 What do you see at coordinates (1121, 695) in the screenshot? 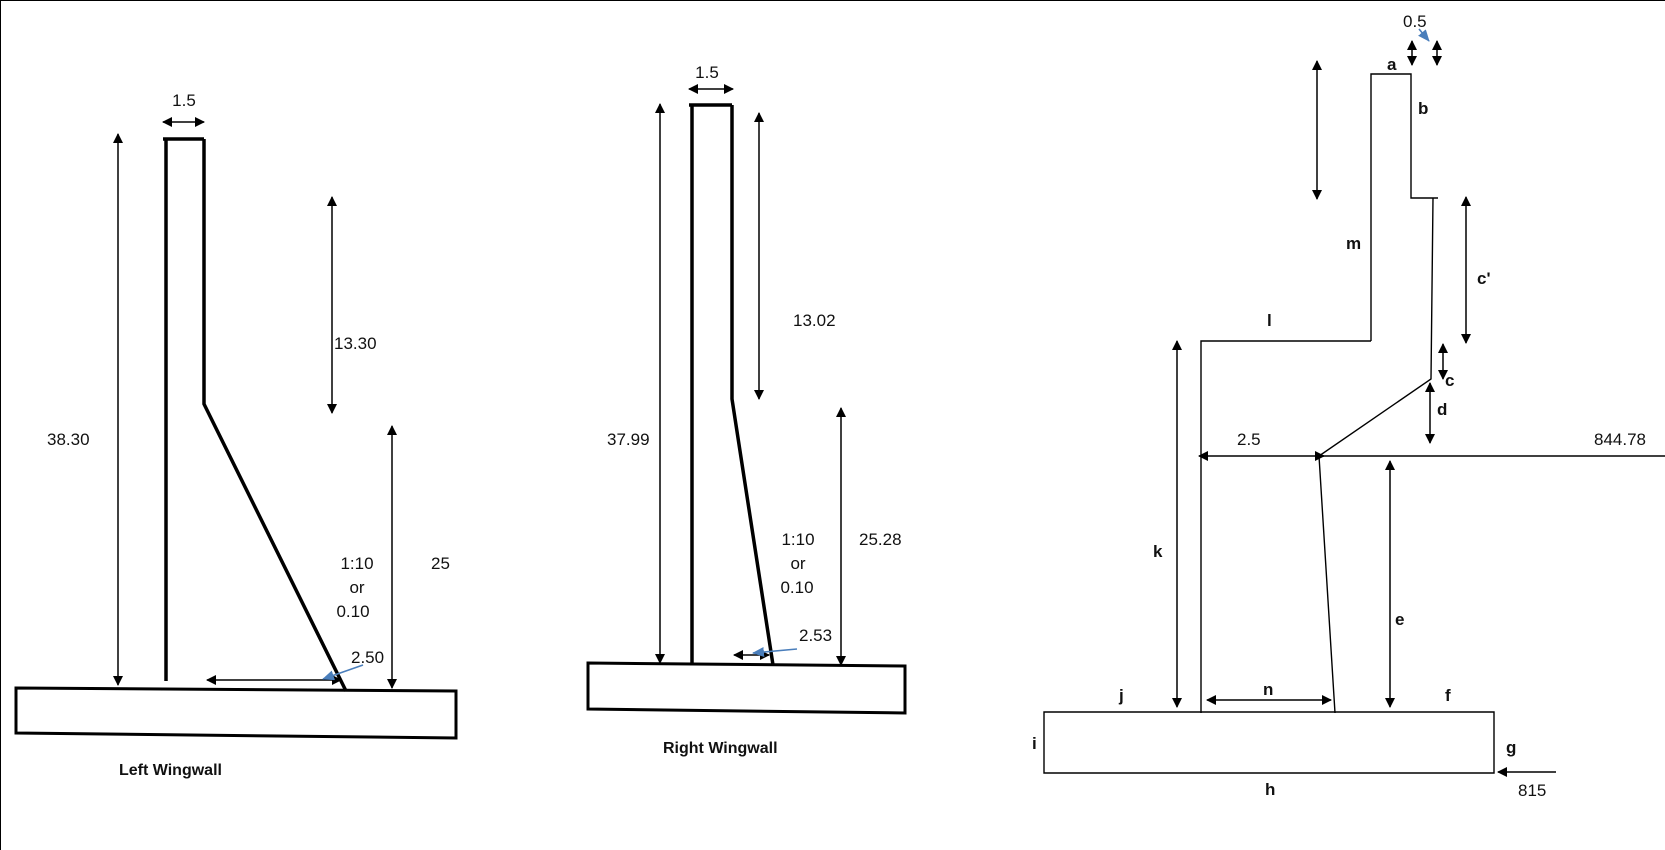
I see `label-j: j` at bounding box center [1121, 695].